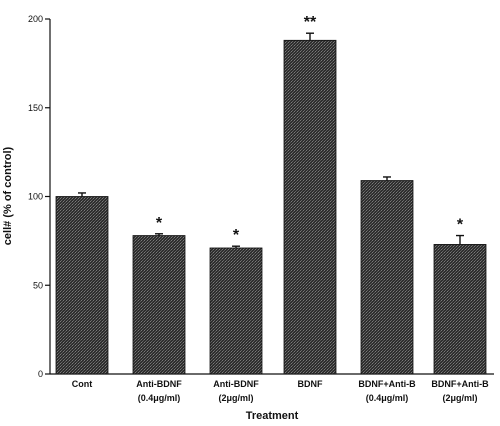  I want to click on y-tick-label-1: 50, so click(38, 285).